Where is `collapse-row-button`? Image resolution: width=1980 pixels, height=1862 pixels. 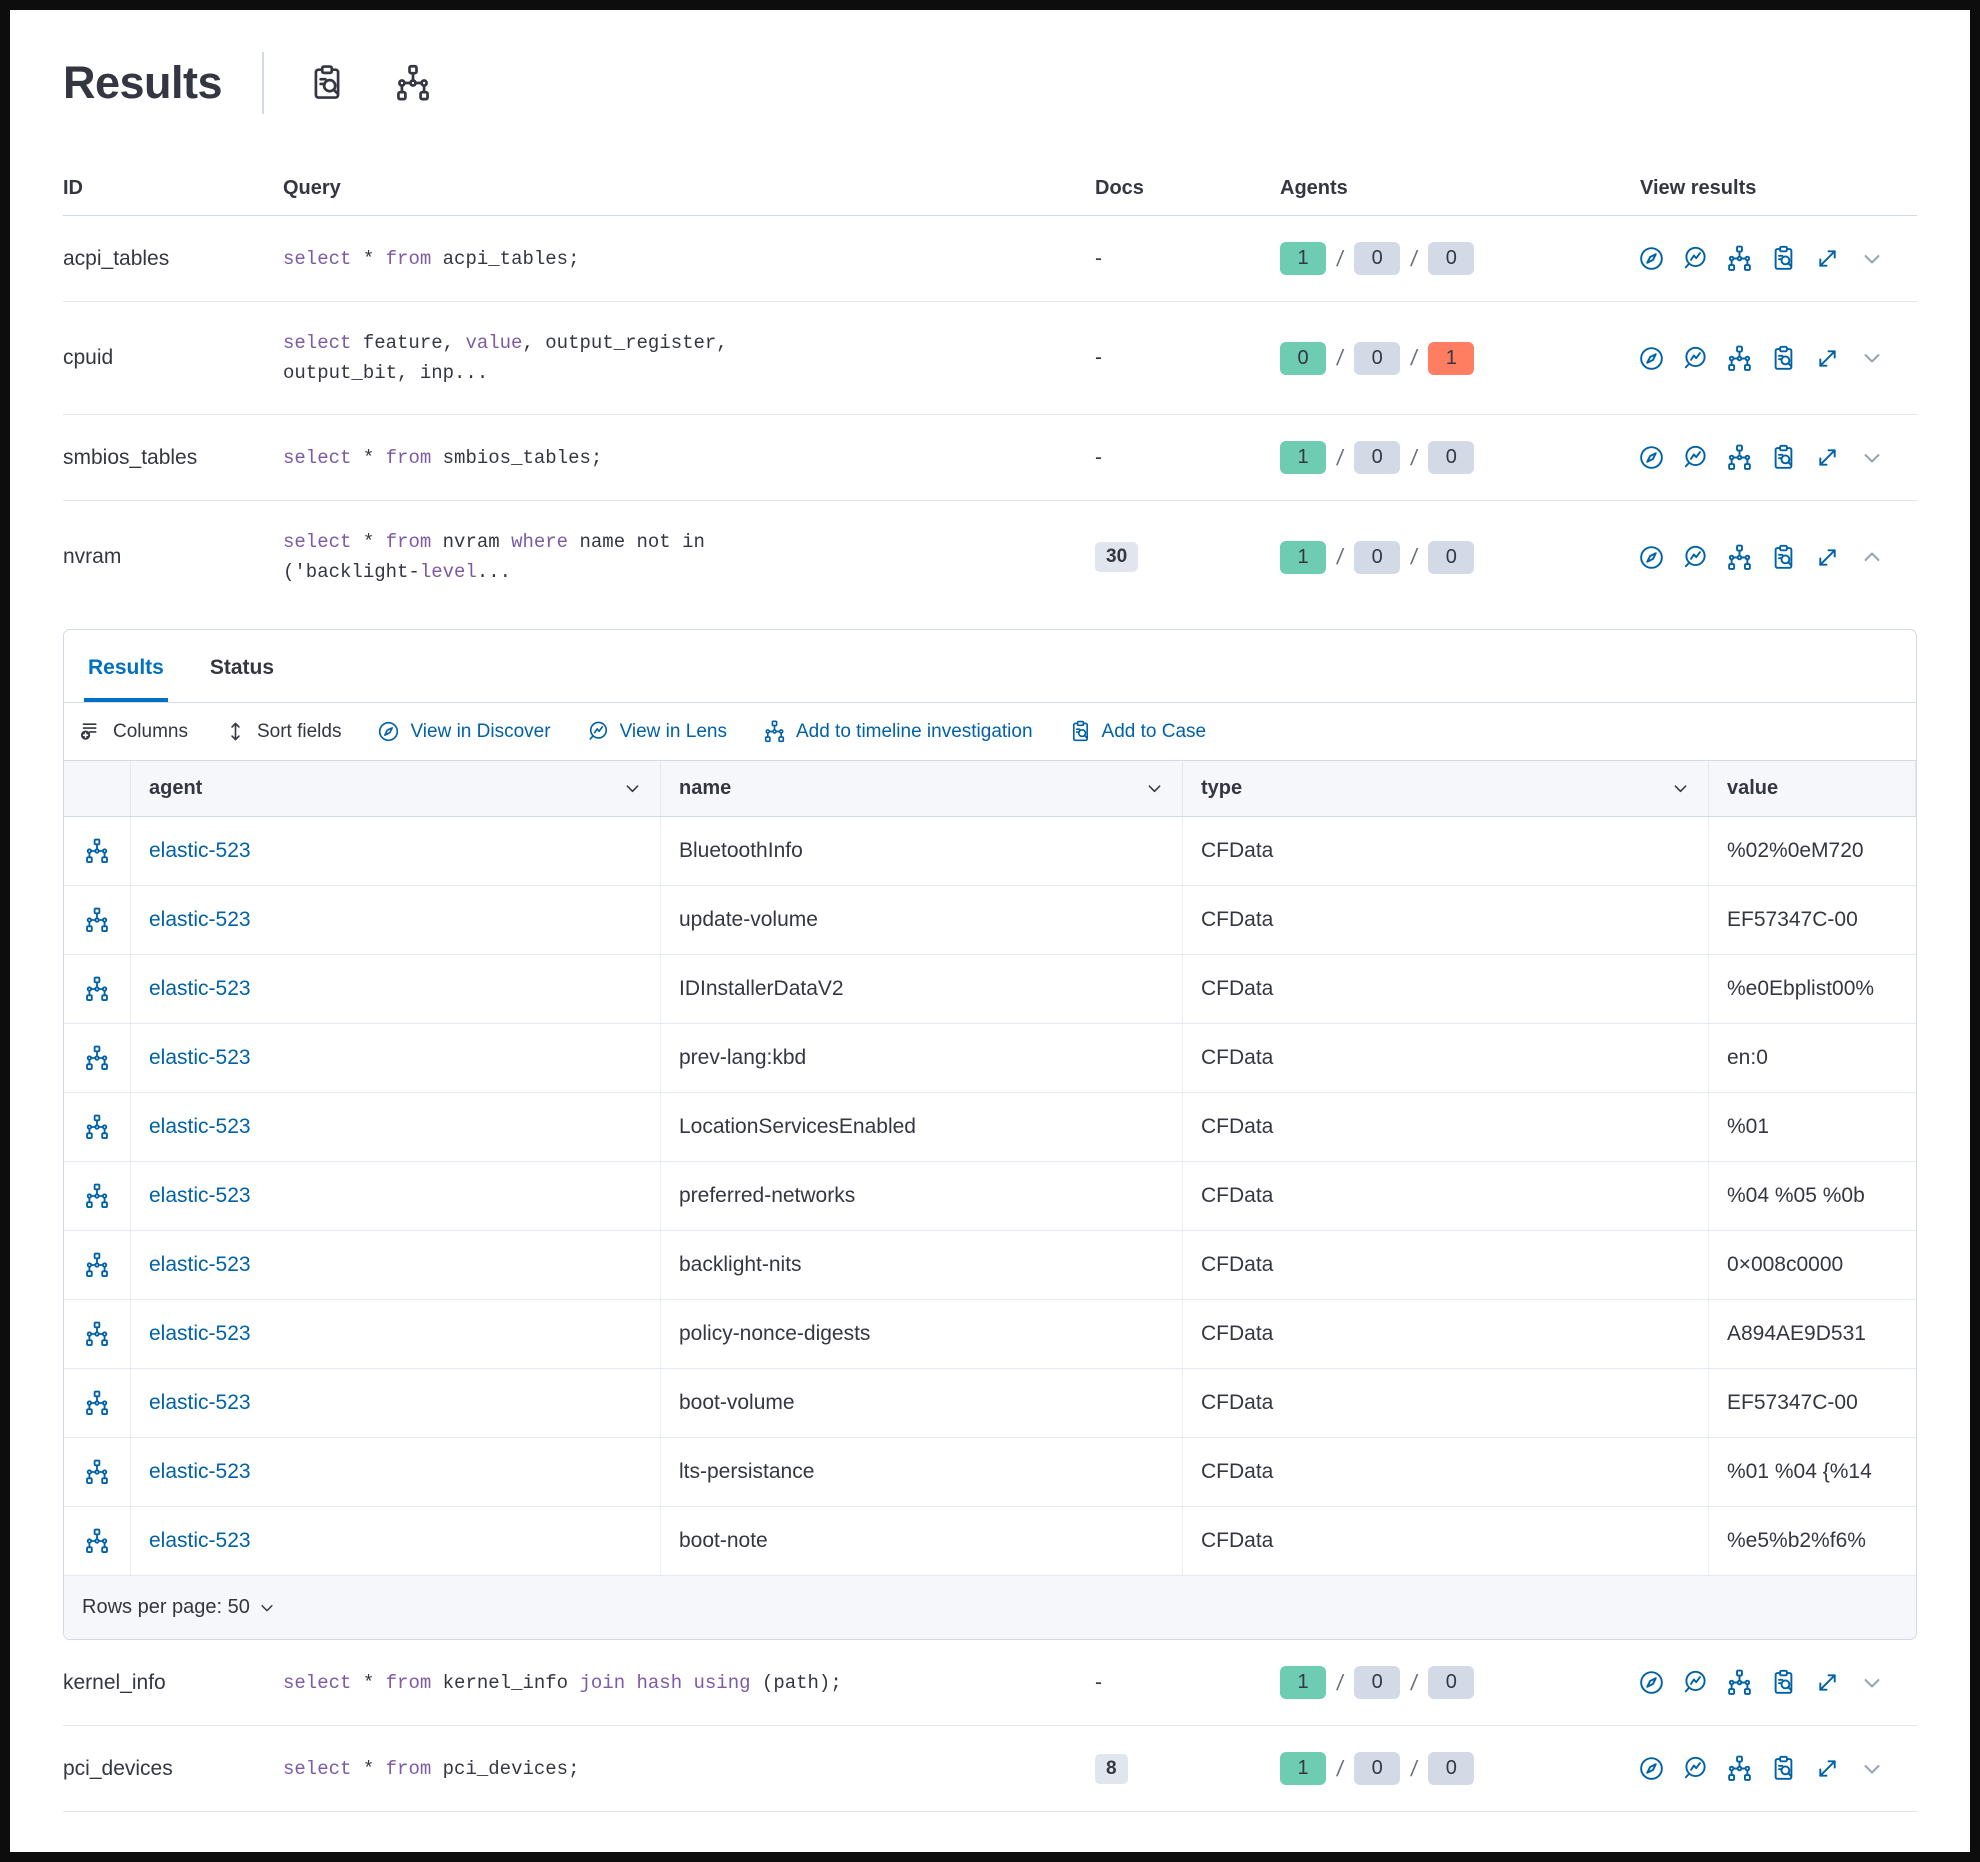
collapse-row-button is located at coordinates (1872, 557).